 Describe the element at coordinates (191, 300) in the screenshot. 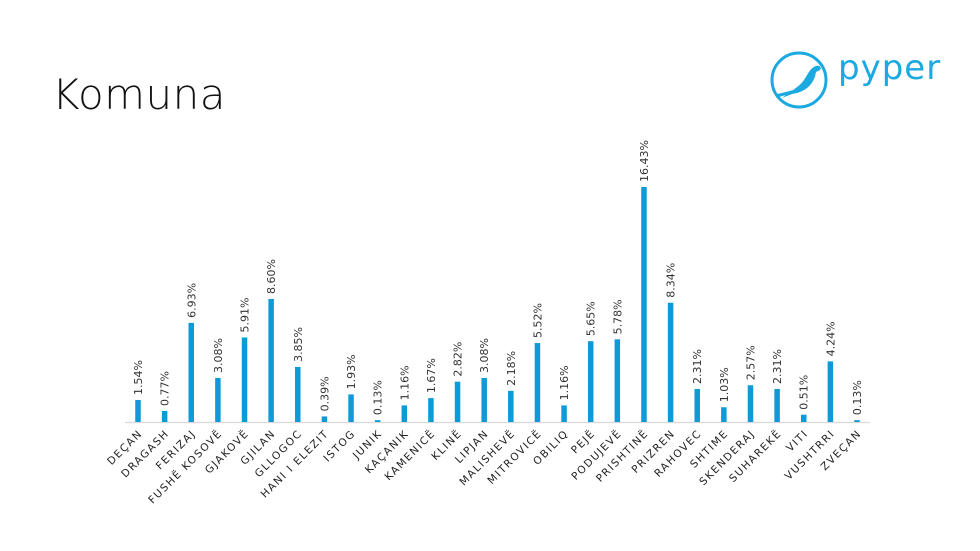

I see `data-label: 6.93%` at that location.